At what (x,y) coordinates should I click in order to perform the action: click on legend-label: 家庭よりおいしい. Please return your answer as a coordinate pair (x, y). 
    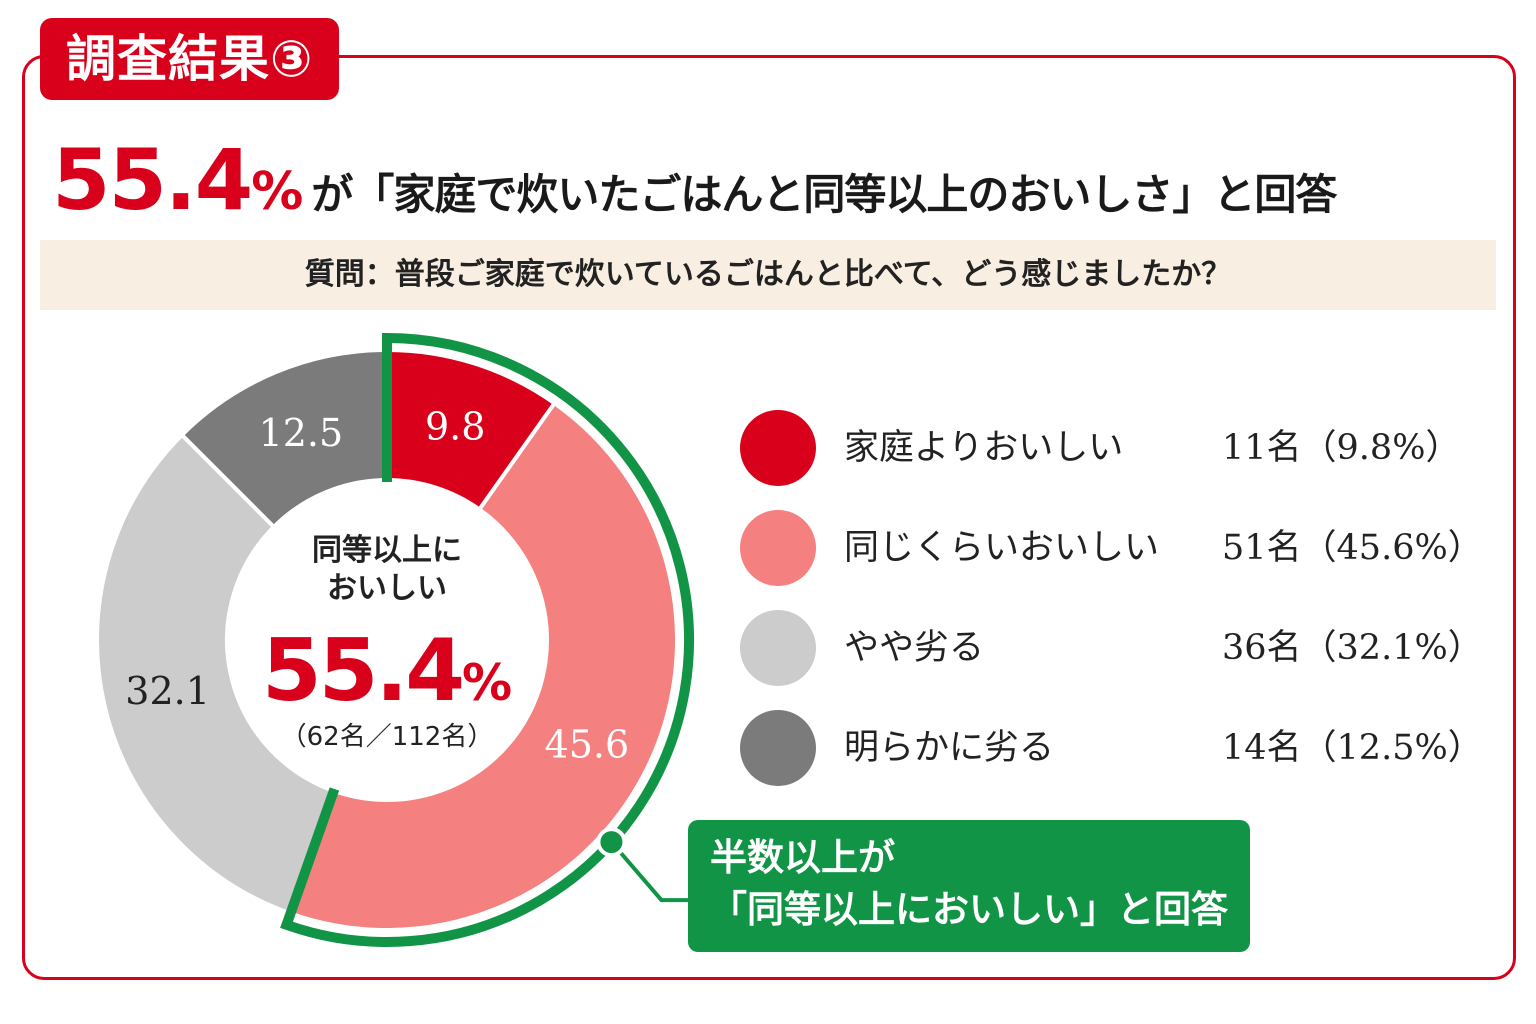
    Looking at the image, I should click on (984, 448).